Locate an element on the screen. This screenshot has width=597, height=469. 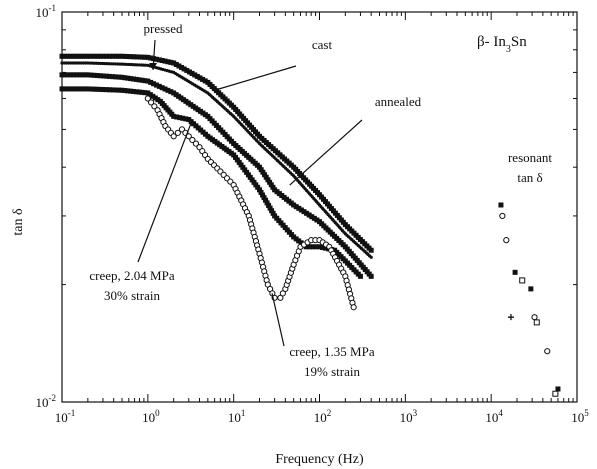
x-axis-label: Frequency (Hz) is located at coordinates (319, 459).